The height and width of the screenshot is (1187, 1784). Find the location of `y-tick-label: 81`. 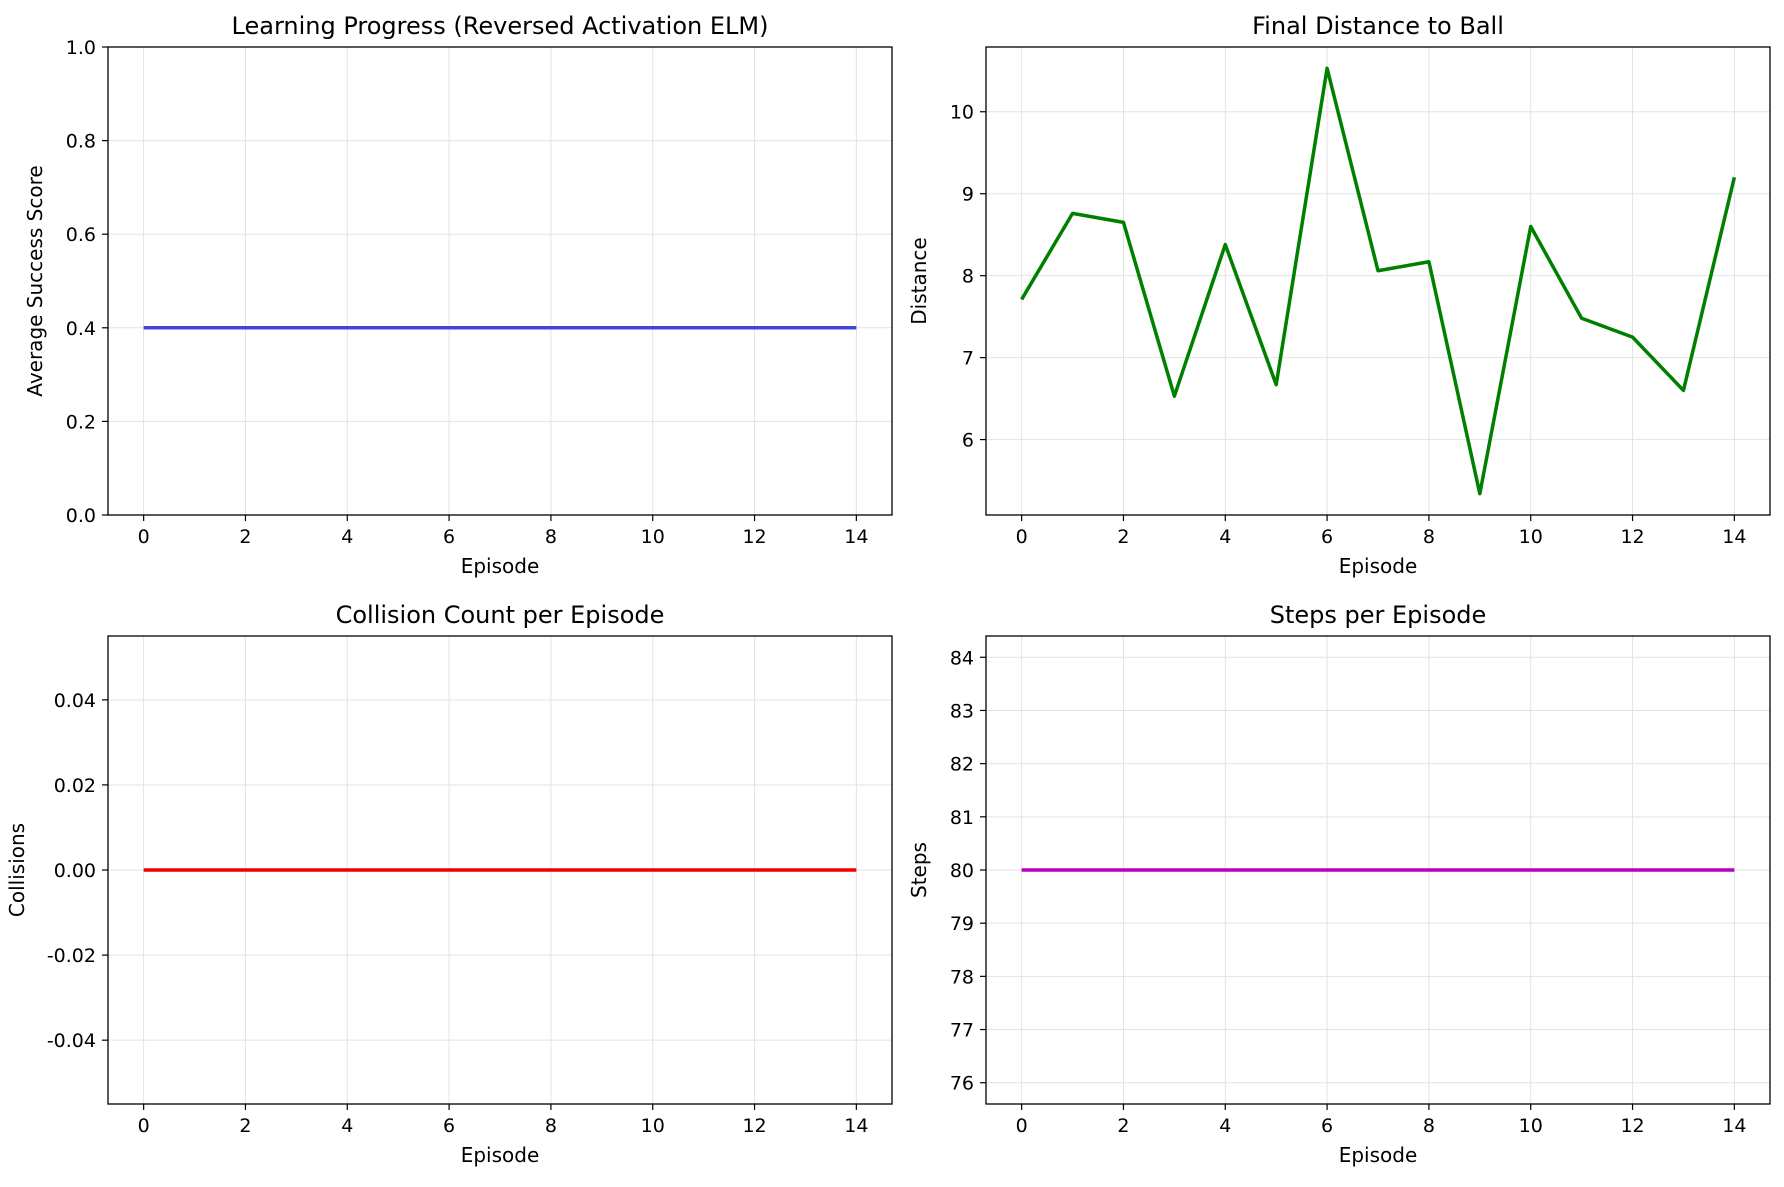

y-tick-label: 81 is located at coordinates (962, 818).